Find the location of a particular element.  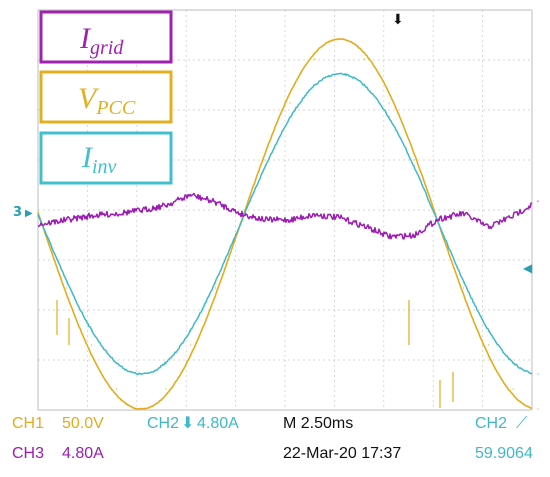

trigger-source: CH2 is located at coordinates (491, 423).